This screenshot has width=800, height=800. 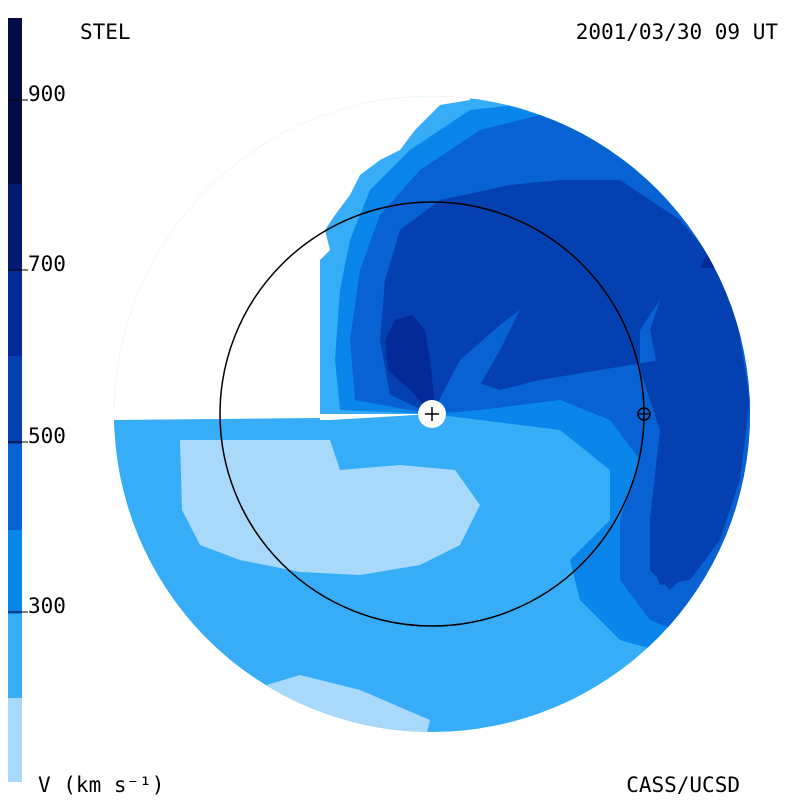 What do you see at coordinates (700, 442) in the screenshot?
I see `region-high-speed` at bounding box center [700, 442].